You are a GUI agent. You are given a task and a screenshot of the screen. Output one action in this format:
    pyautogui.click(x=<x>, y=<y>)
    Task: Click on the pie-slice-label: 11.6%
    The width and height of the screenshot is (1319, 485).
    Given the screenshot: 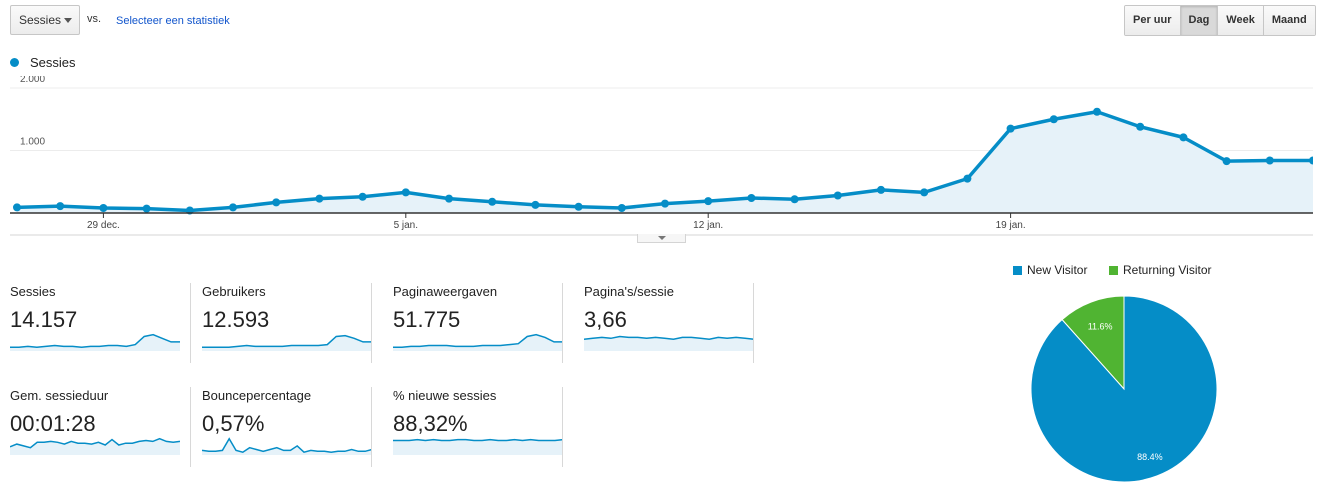 What is the action you would take?
    pyautogui.click(x=1100, y=326)
    